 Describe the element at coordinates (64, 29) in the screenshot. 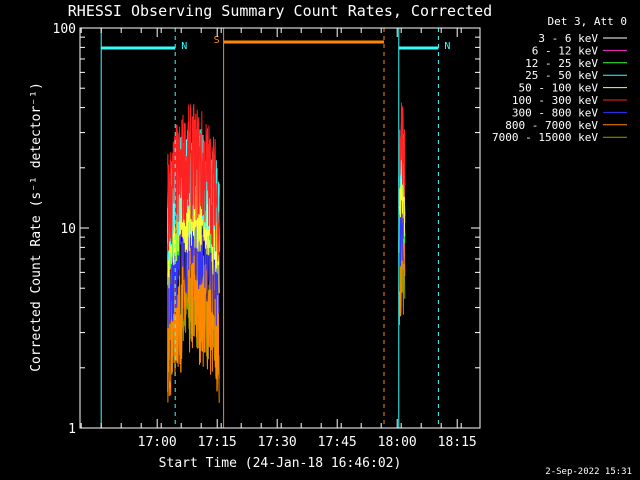

I see `y-tick-label-2: 100` at that location.